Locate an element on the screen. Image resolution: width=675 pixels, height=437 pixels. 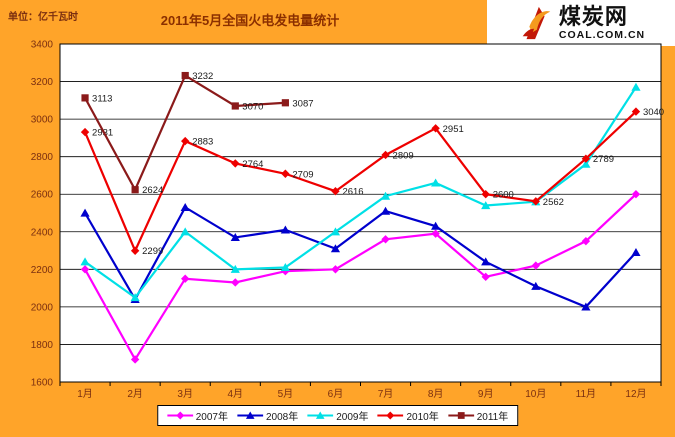
data-point-label: 2299 is located at coordinates (152, 251).